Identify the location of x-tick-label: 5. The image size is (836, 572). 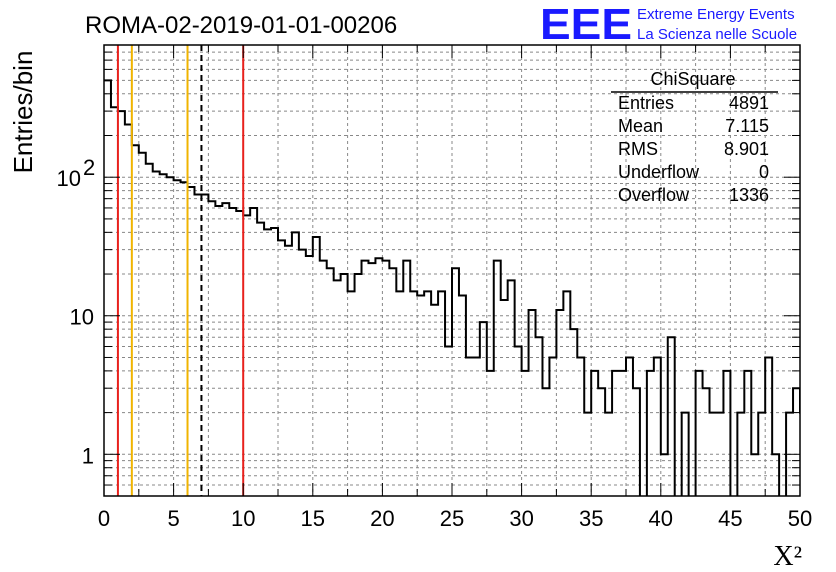
(173, 518).